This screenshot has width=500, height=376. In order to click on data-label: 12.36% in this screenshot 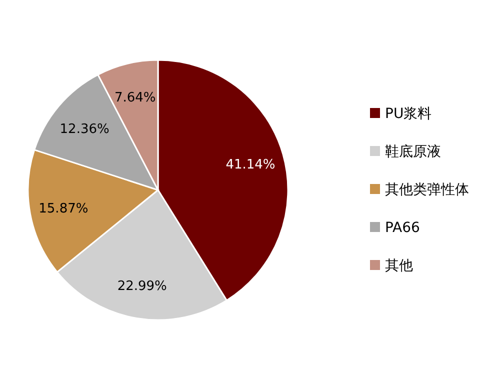, I will do `click(85, 129)`.